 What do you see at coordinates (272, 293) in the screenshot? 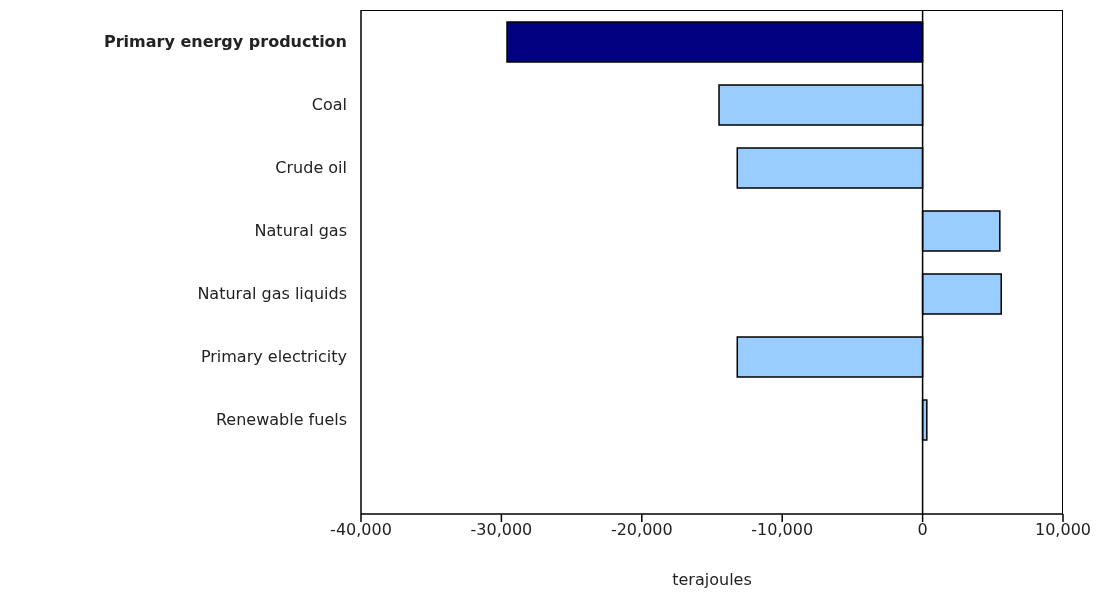
I see `y-tick-label: Natural gas liquids` at bounding box center [272, 293].